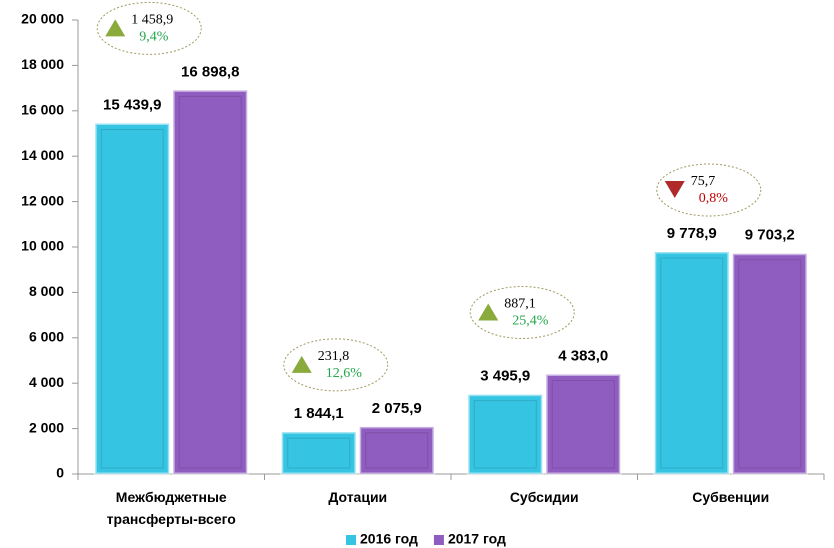 The height and width of the screenshot is (548, 834). What do you see at coordinates (152, 20) in the screenshot?
I see `annotation-value: 1 458,9` at bounding box center [152, 20].